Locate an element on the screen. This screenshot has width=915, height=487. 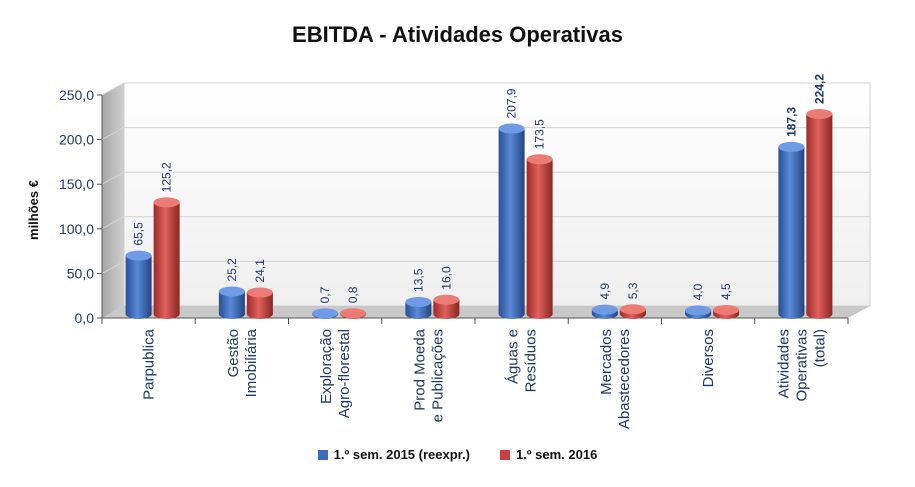
legend: 1.º sem. 2015 (reexpr.) 1.º sem. 2016 is located at coordinates (457, 454).